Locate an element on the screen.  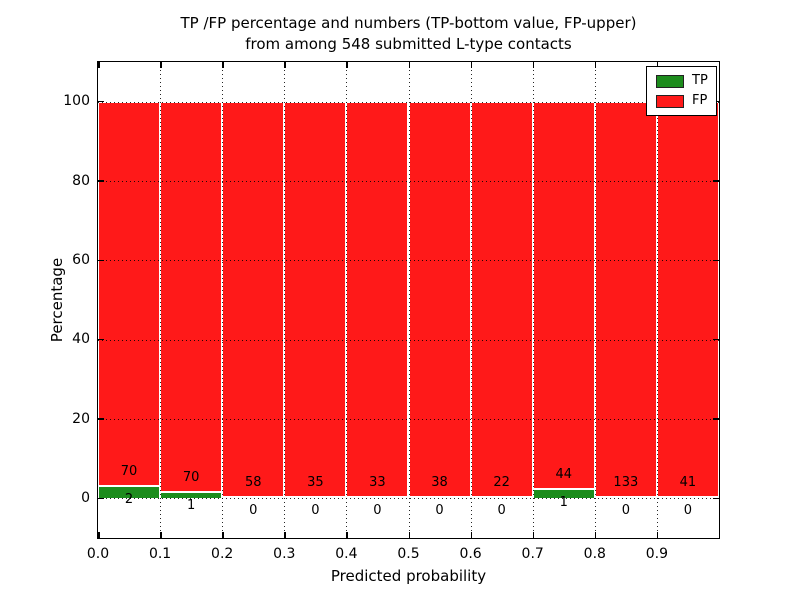
x-tick-label: 0.2 is located at coordinates (222, 554).